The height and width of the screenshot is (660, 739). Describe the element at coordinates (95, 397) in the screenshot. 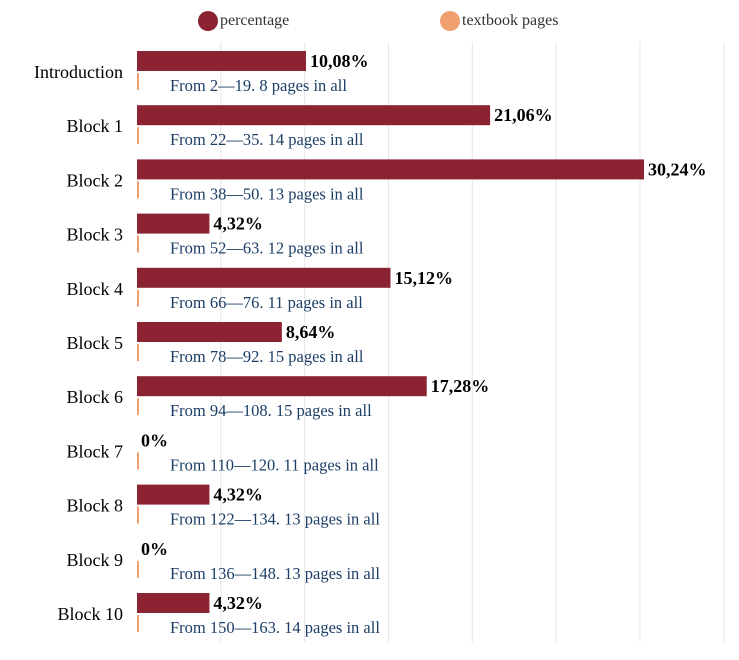

I see `category-label: Block 6` at that location.